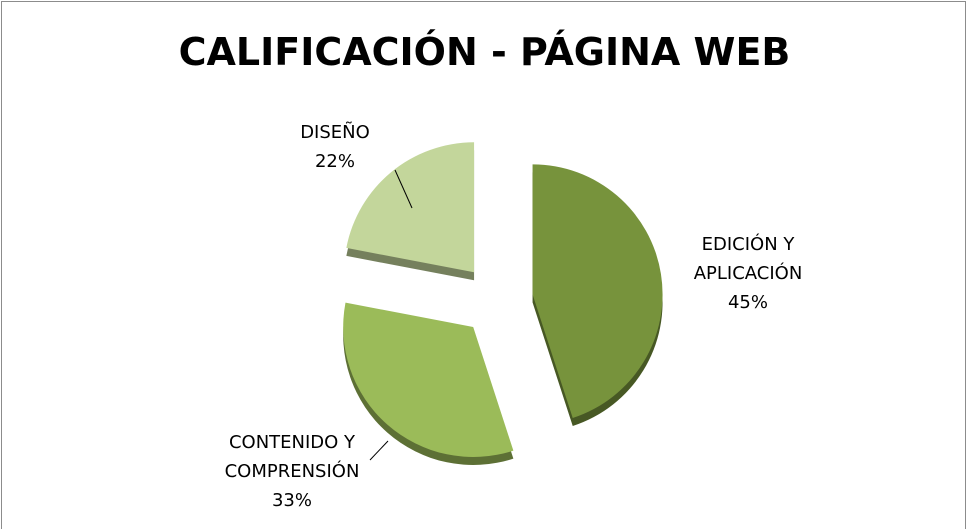 The width and height of the screenshot is (969, 529). I want to click on category-label: DISEÑO, so click(335, 132).